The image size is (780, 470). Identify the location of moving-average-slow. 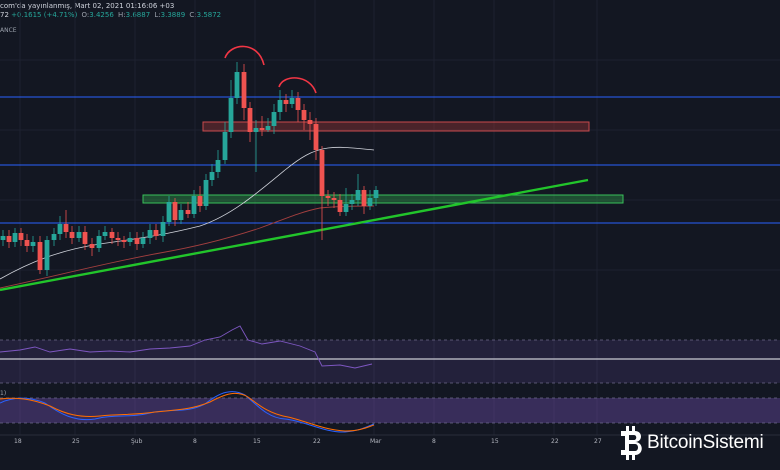
(187, 247).